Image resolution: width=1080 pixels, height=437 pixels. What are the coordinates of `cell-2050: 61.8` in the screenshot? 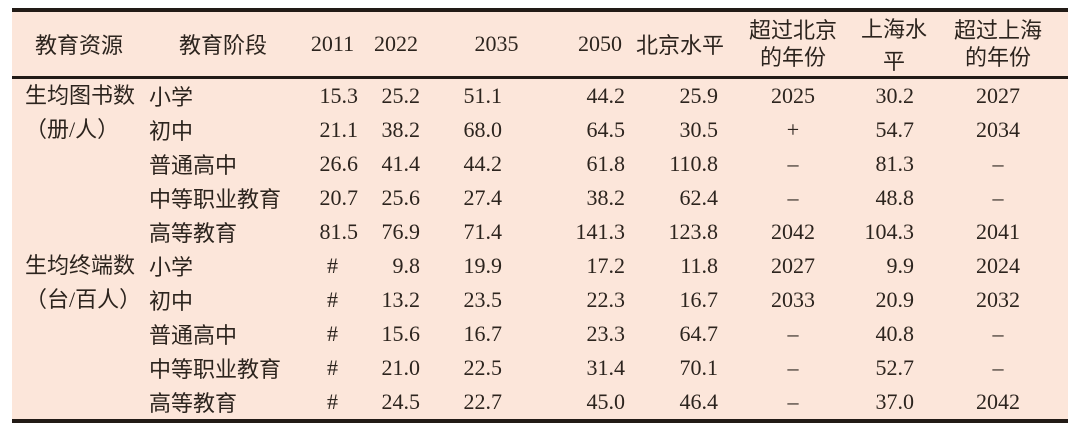 It's located at (606, 163).